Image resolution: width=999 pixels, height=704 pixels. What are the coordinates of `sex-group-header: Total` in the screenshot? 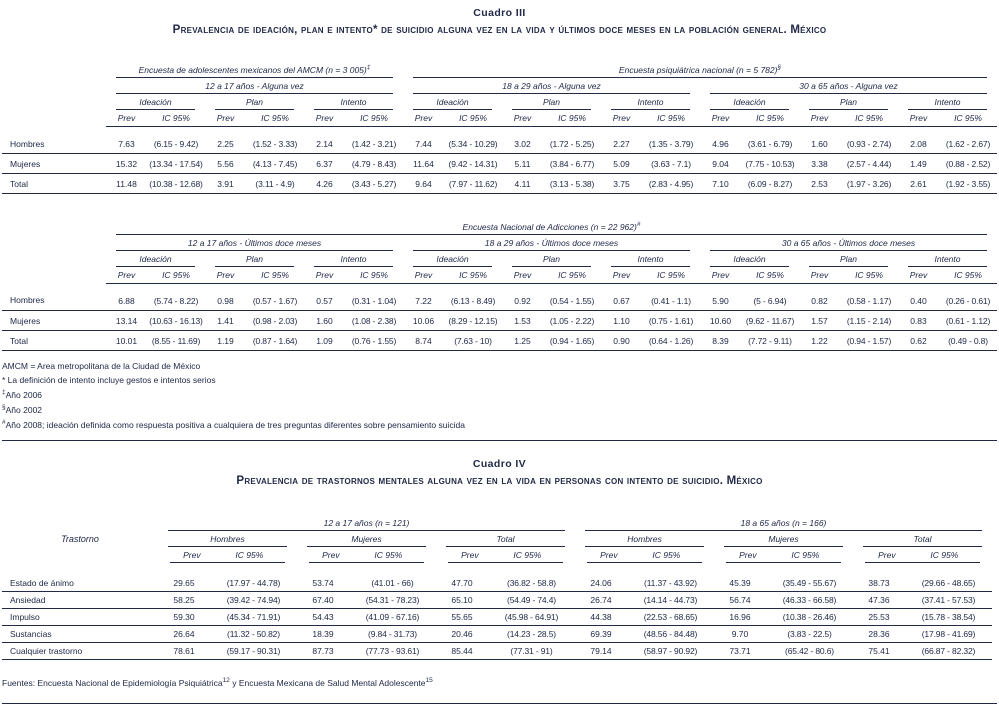 It's located at (922, 539).